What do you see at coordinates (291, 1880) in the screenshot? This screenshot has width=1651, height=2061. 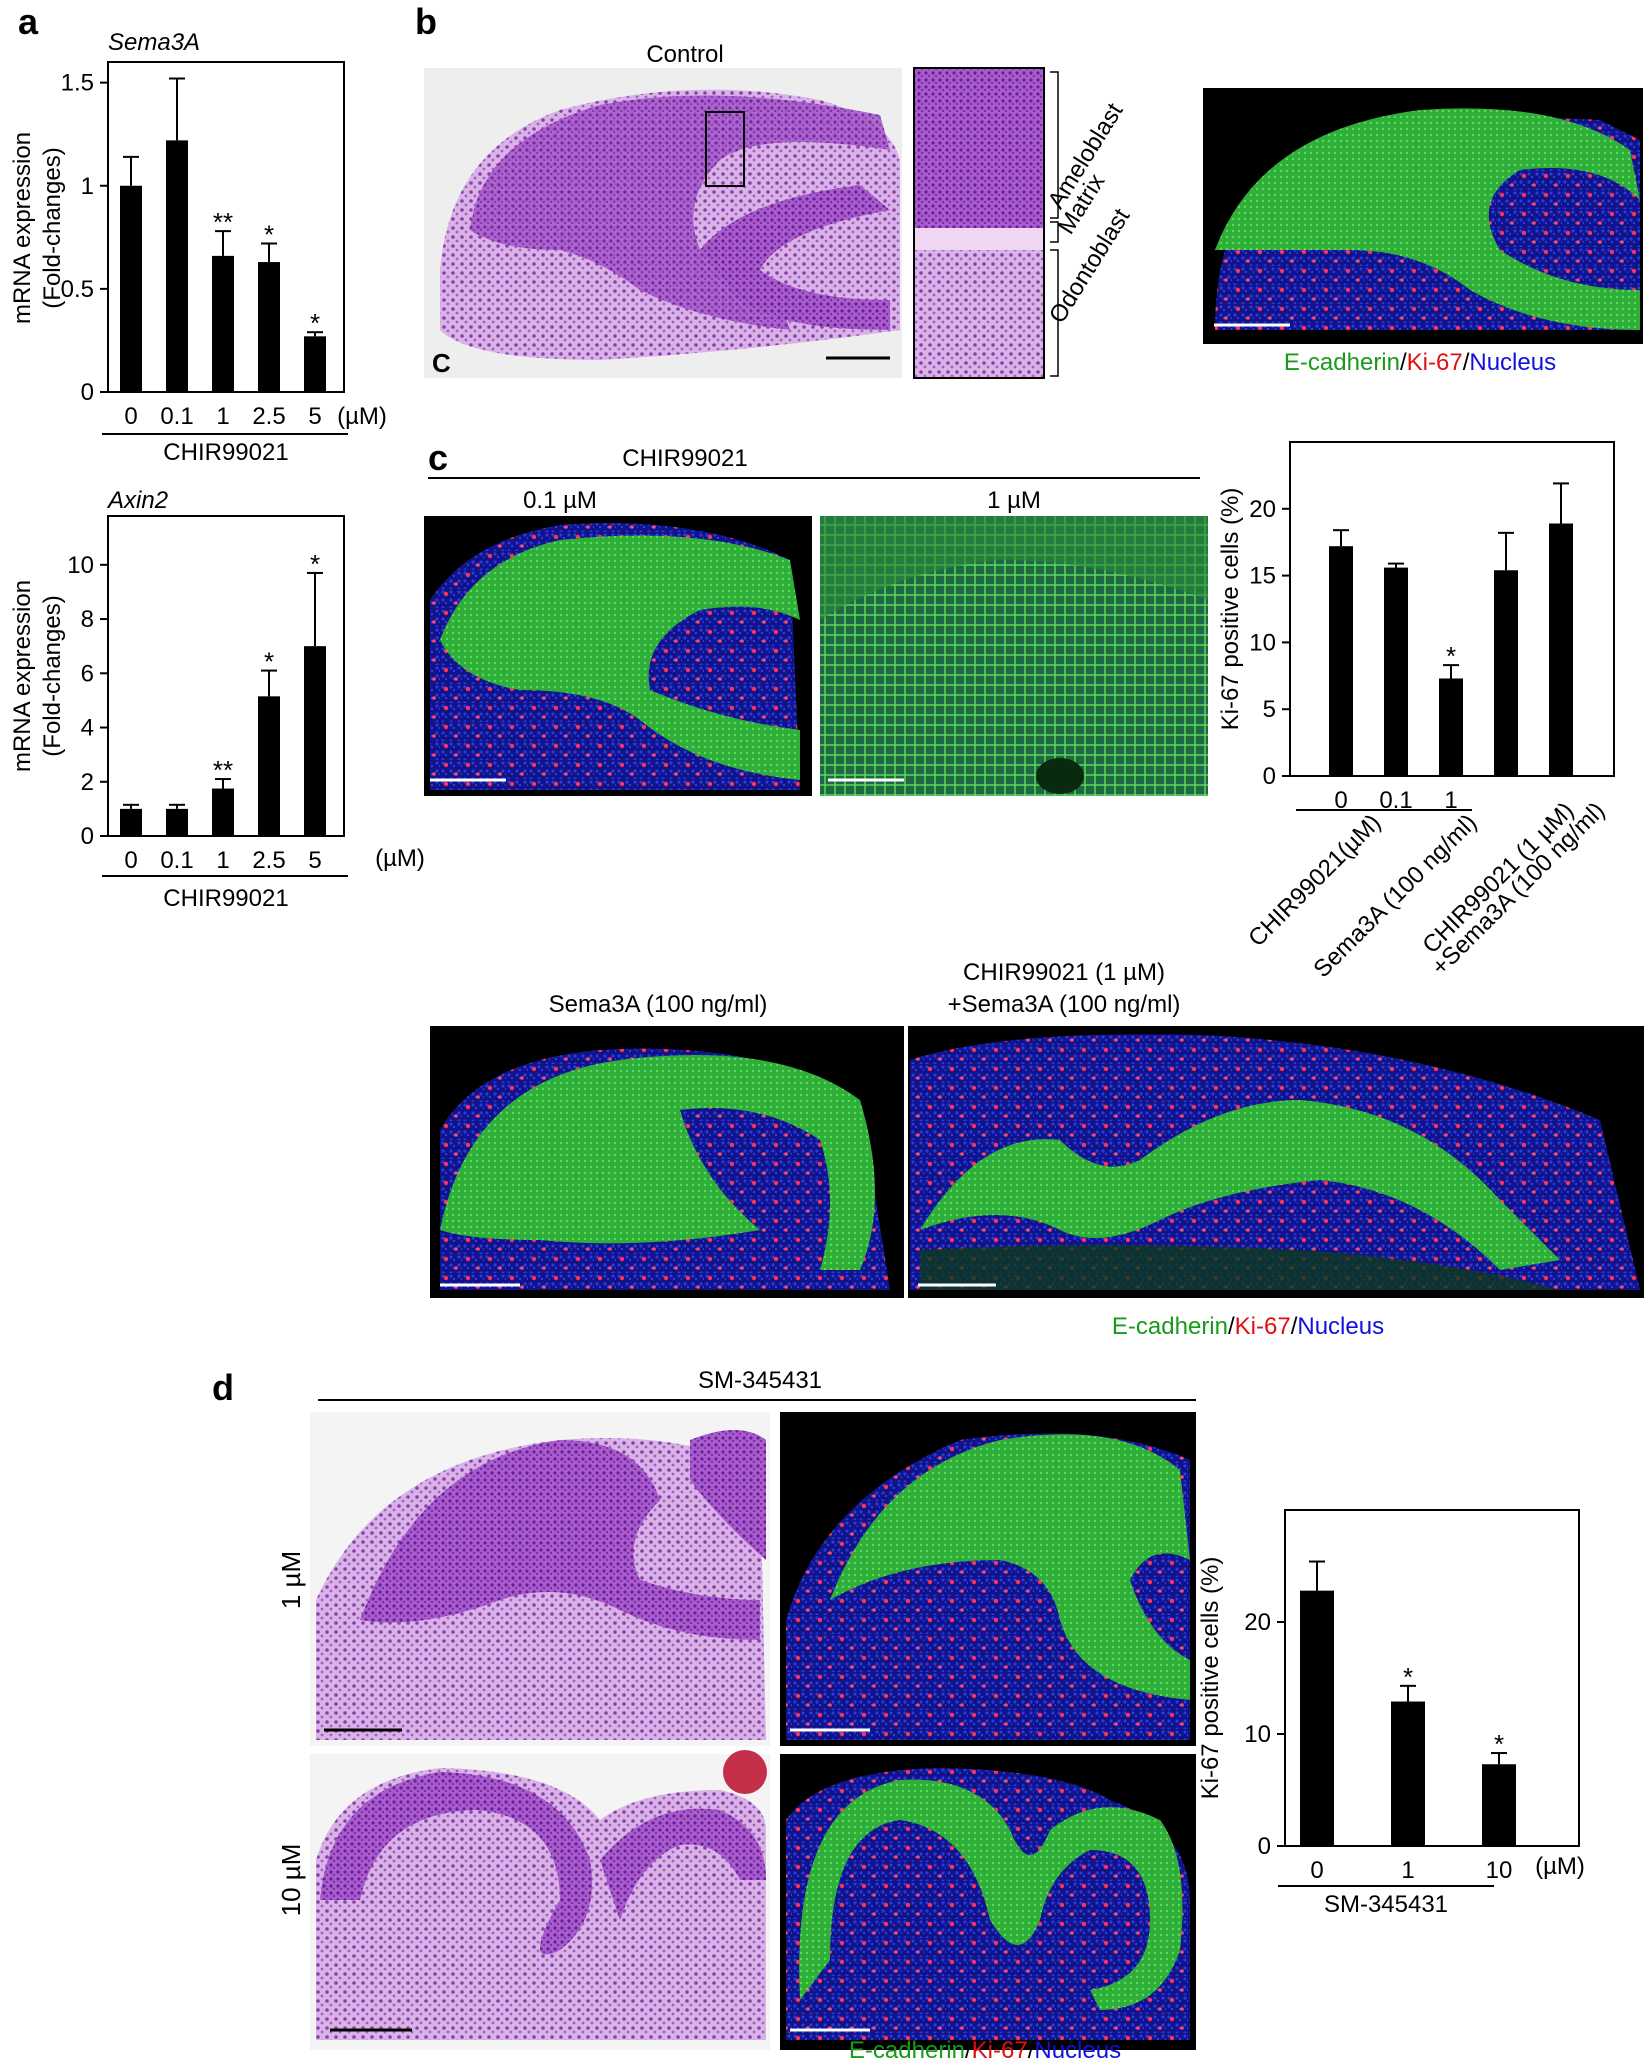 I see `d-row2-label: 10 µM` at bounding box center [291, 1880].